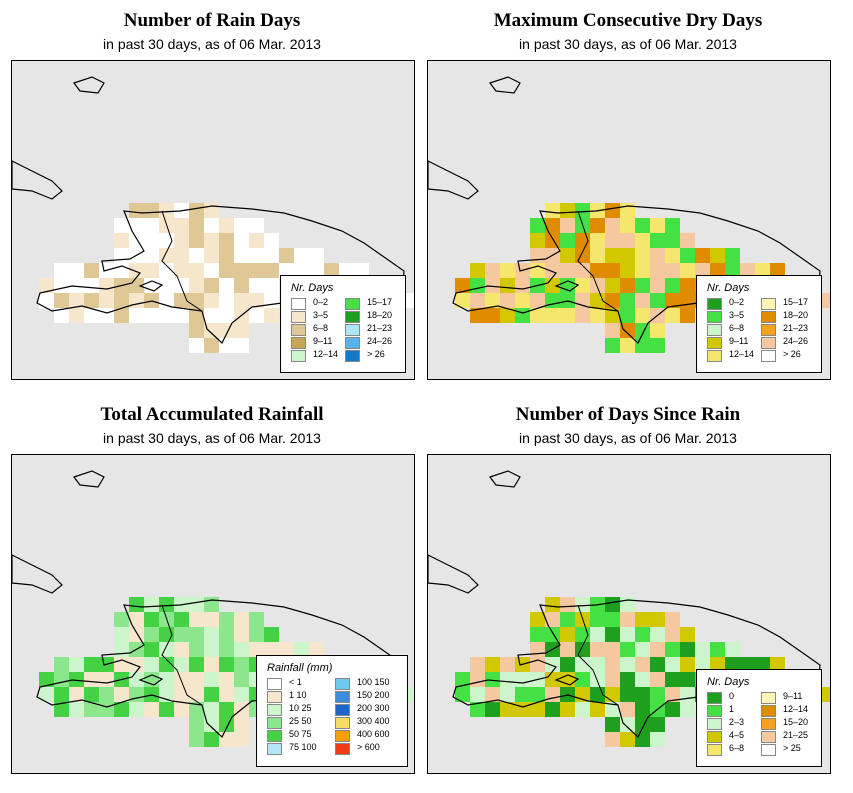  What do you see at coordinates (796, 302) in the screenshot?
I see `legend-label: 15–17` at bounding box center [796, 302].